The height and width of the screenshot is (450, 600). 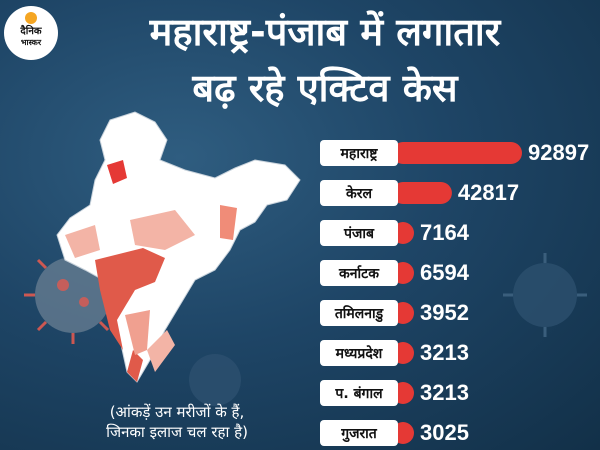 I want to click on category-label-0: महाराष्ट्र, so click(x=359, y=154).